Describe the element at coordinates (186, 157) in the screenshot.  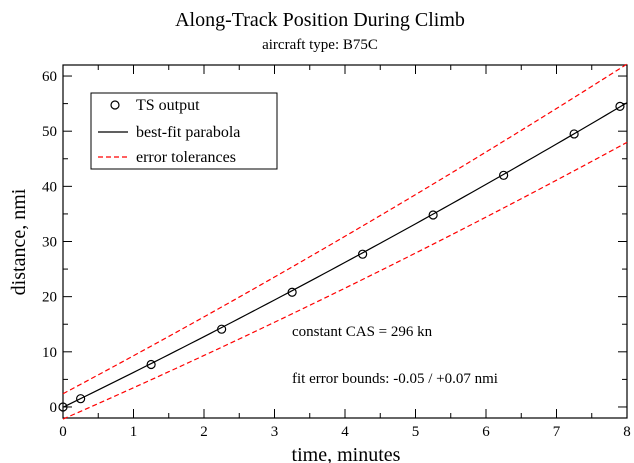
I see `legend-label-error-tolerances: error tolerances` at that location.